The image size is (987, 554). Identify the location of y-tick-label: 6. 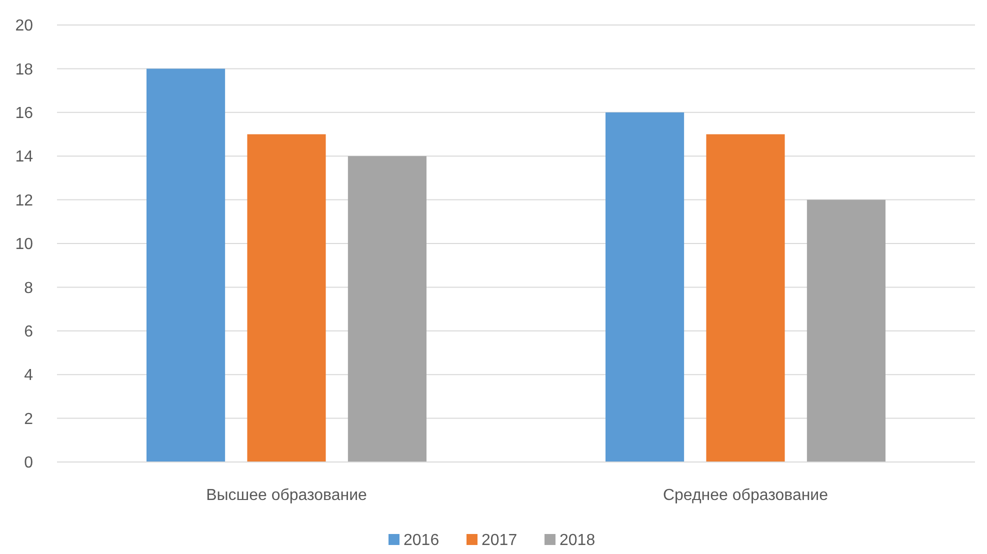
(29, 332).